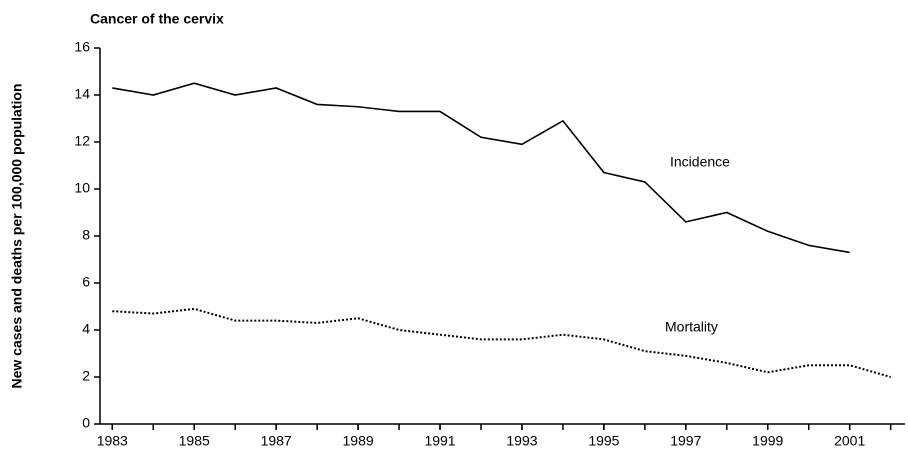 The image size is (908, 467). What do you see at coordinates (439, 441) in the screenshot?
I see `x-tick-label: 1991` at bounding box center [439, 441].